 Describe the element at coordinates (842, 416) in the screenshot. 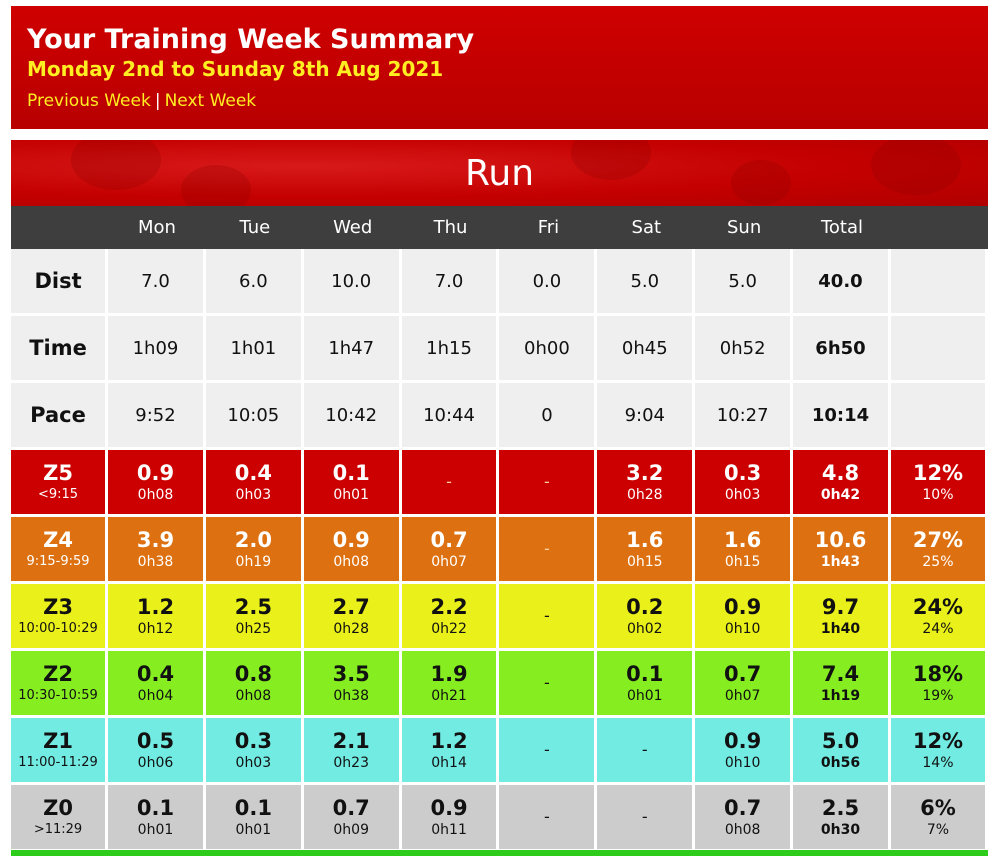

I see `total-cell: 10:14` at that location.